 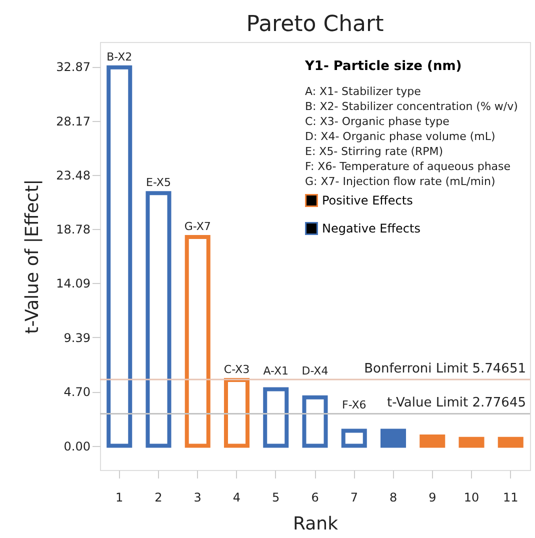 What do you see at coordinates (276, 497) in the screenshot?
I see `x-tick-label: 5` at bounding box center [276, 497].